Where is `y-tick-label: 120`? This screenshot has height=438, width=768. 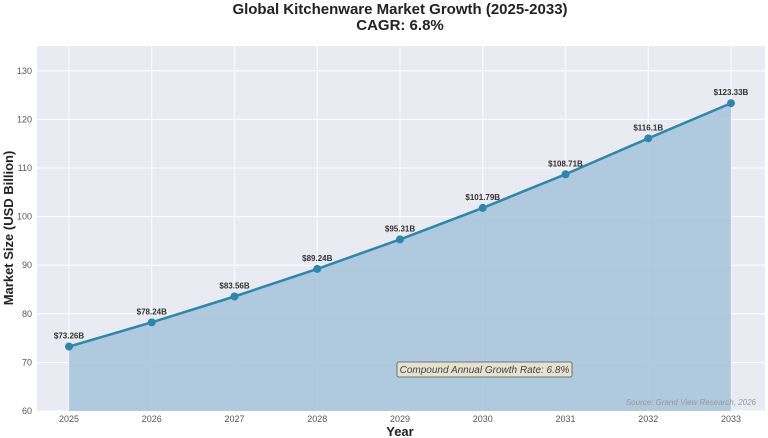
y-tick-label: 120 is located at coordinates (24, 119).